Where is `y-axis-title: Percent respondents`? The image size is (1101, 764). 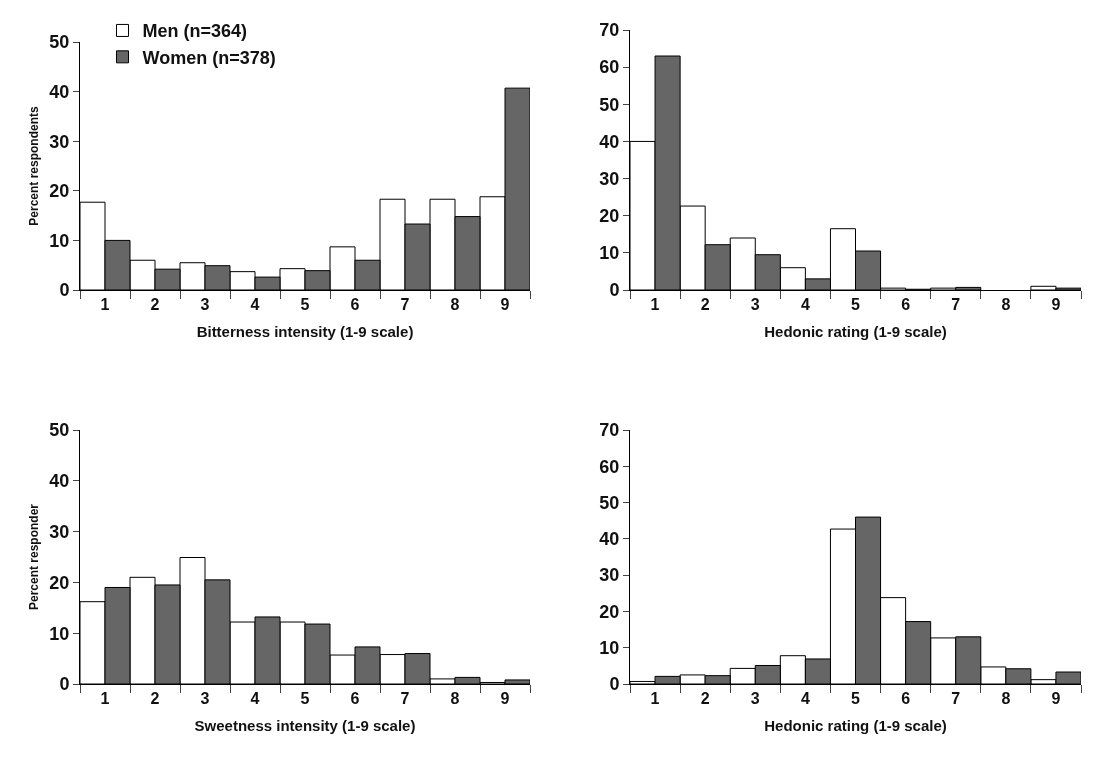 y-axis-title: Percent respondents is located at coordinates (33, 165).